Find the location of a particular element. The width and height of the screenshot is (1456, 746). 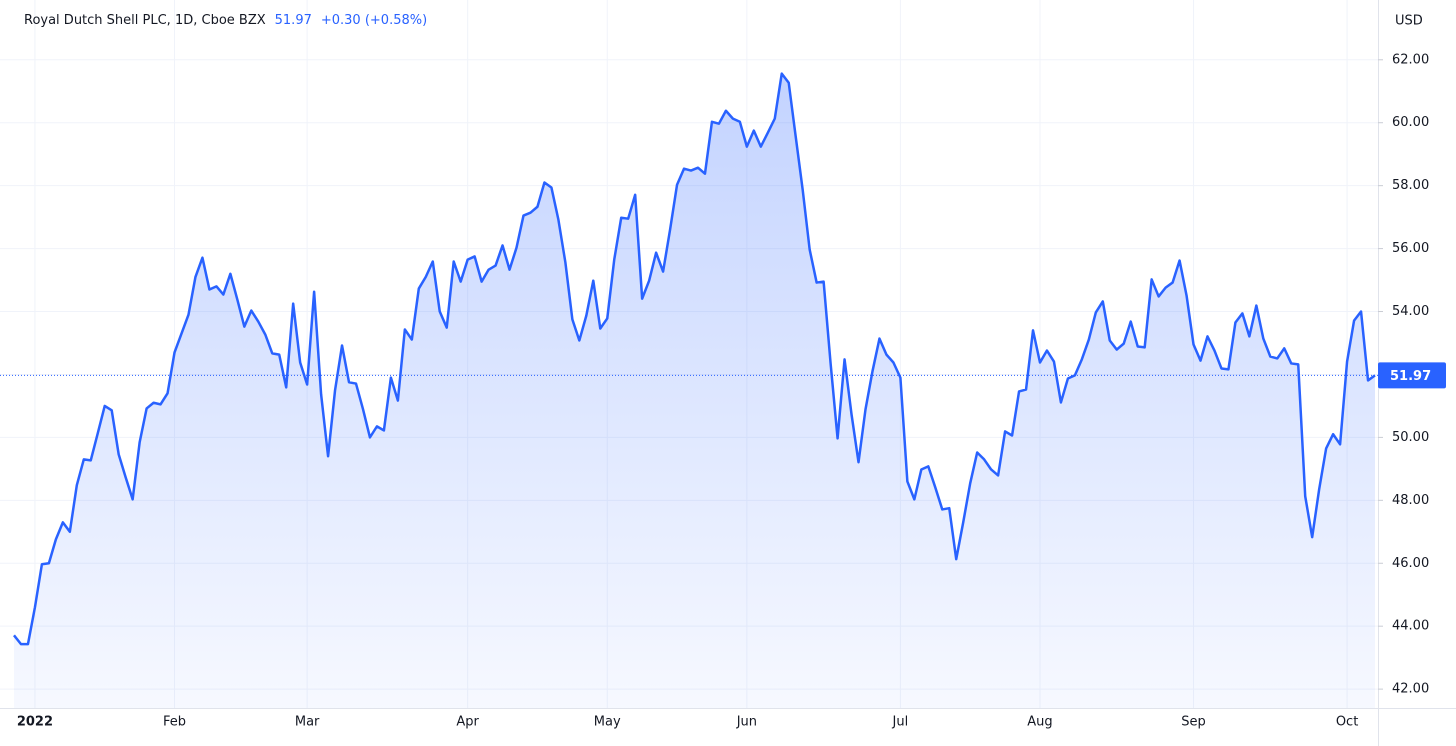

y-tick-label: 44.00 is located at coordinates (1410, 626).